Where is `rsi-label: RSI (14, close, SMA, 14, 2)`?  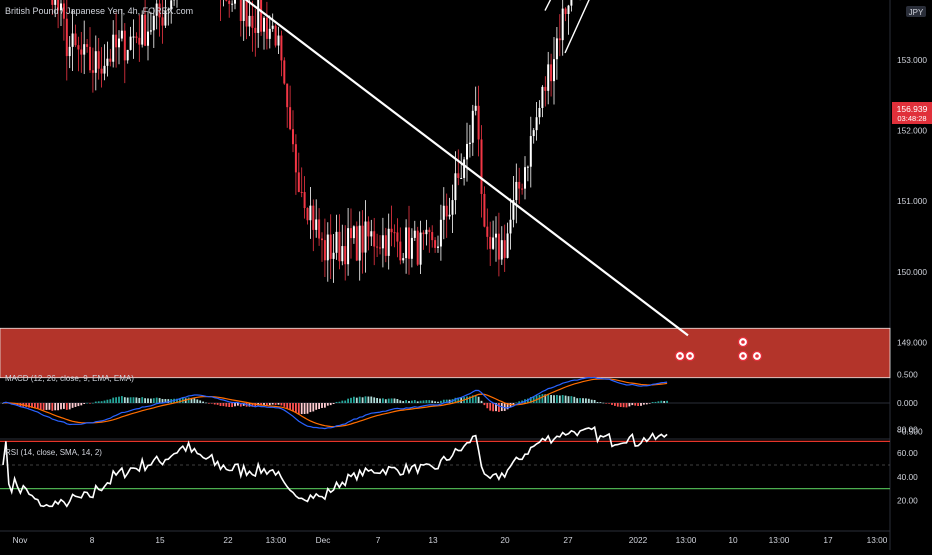 rsi-label: RSI (14, close, SMA, 14, 2) is located at coordinates (53, 452).